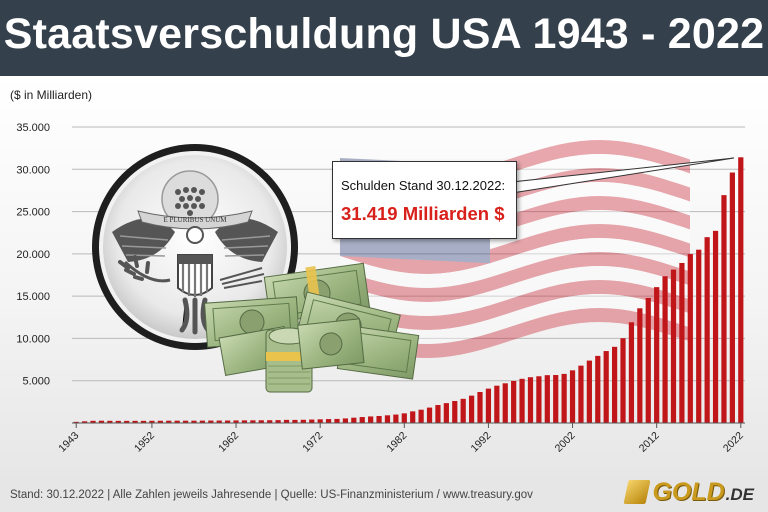  Describe the element at coordinates (195, 247) in the screenshot. I see `great-seal-illustration: E PLURIBUS UNUM` at that location.